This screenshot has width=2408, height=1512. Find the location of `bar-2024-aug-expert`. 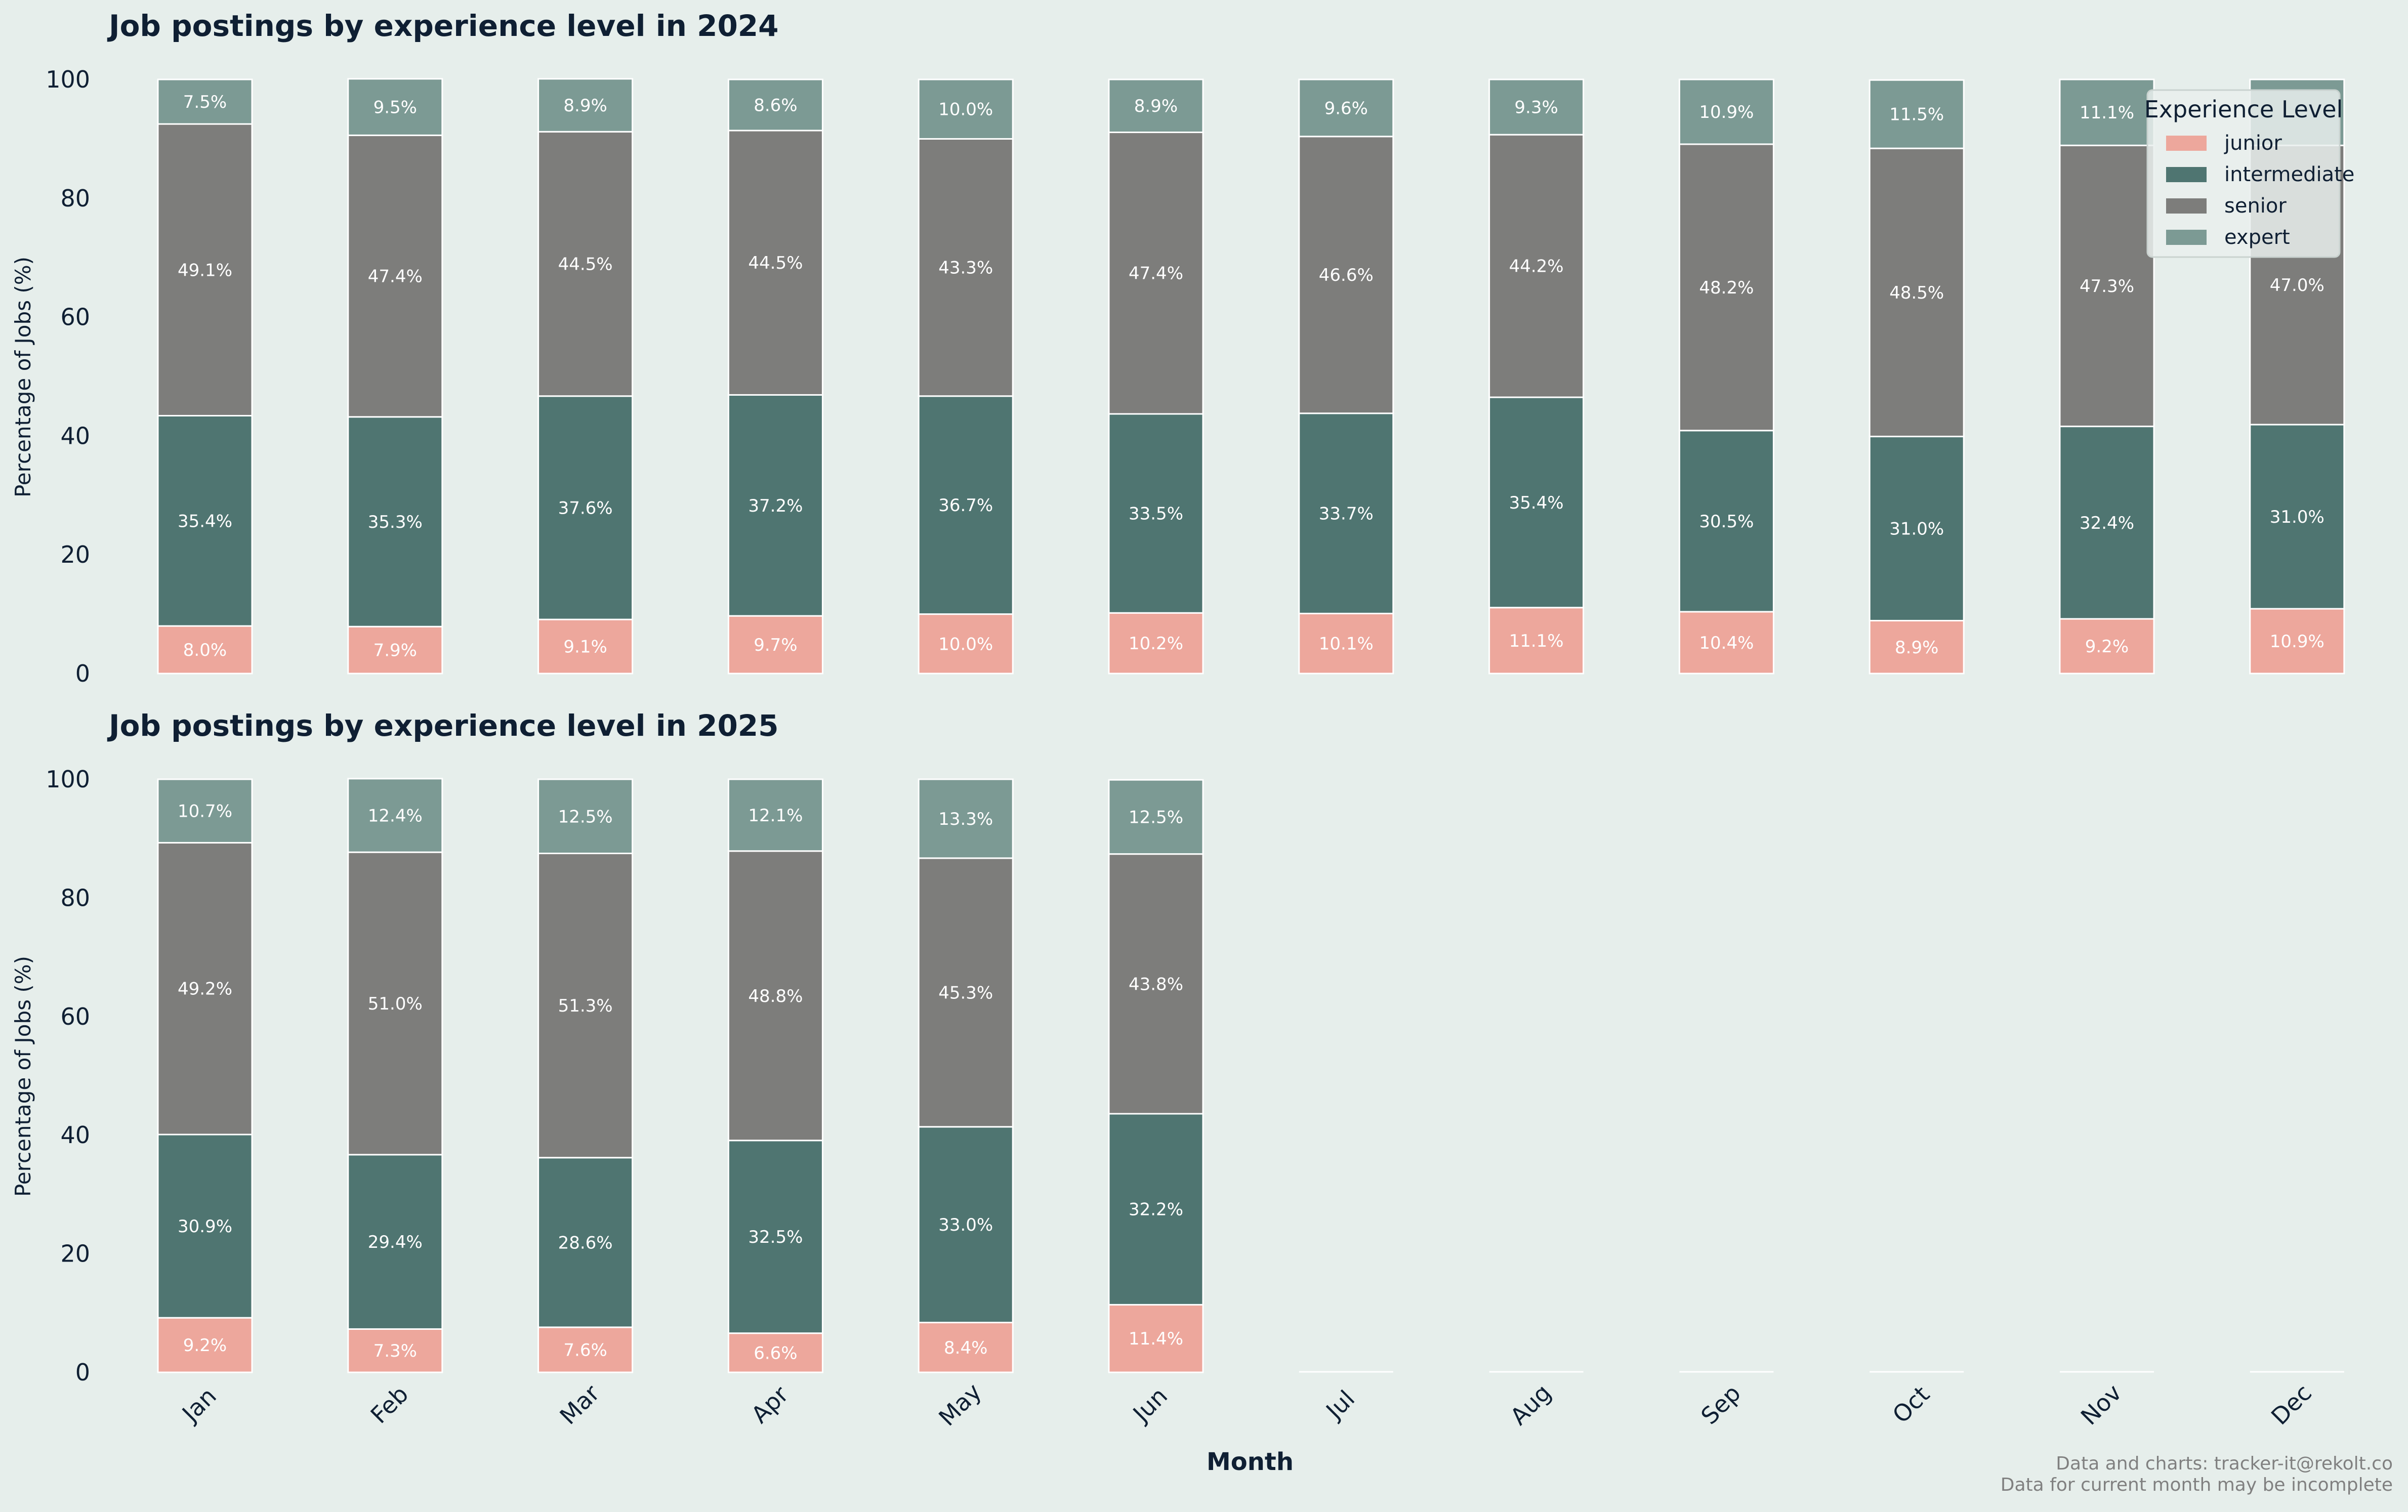

bar-2024-aug-expert is located at coordinates (1536, 107).